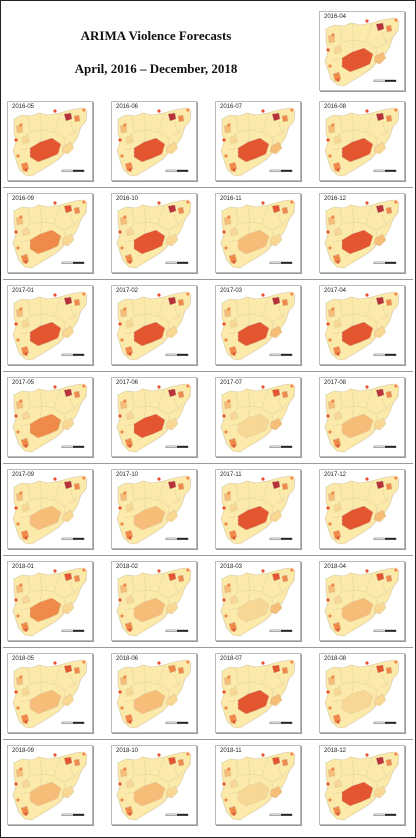 The height and width of the screenshot is (838, 416). What do you see at coordinates (231, 199) in the screenshot?
I see `panel-month-label: 2016-11` at bounding box center [231, 199].